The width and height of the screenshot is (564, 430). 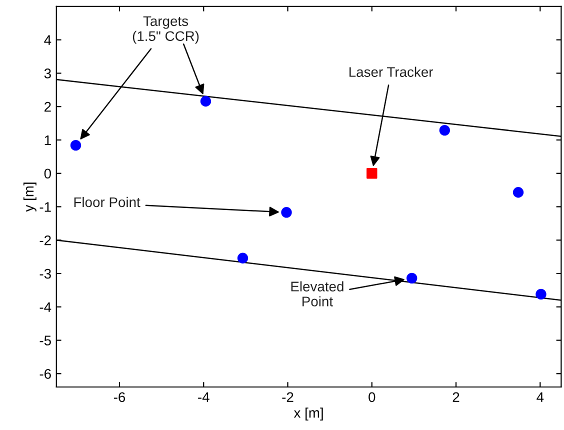 What do you see at coordinates (392, 71) in the screenshot?
I see `annotation: Laser Tracker` at bounding box center [392, 71].